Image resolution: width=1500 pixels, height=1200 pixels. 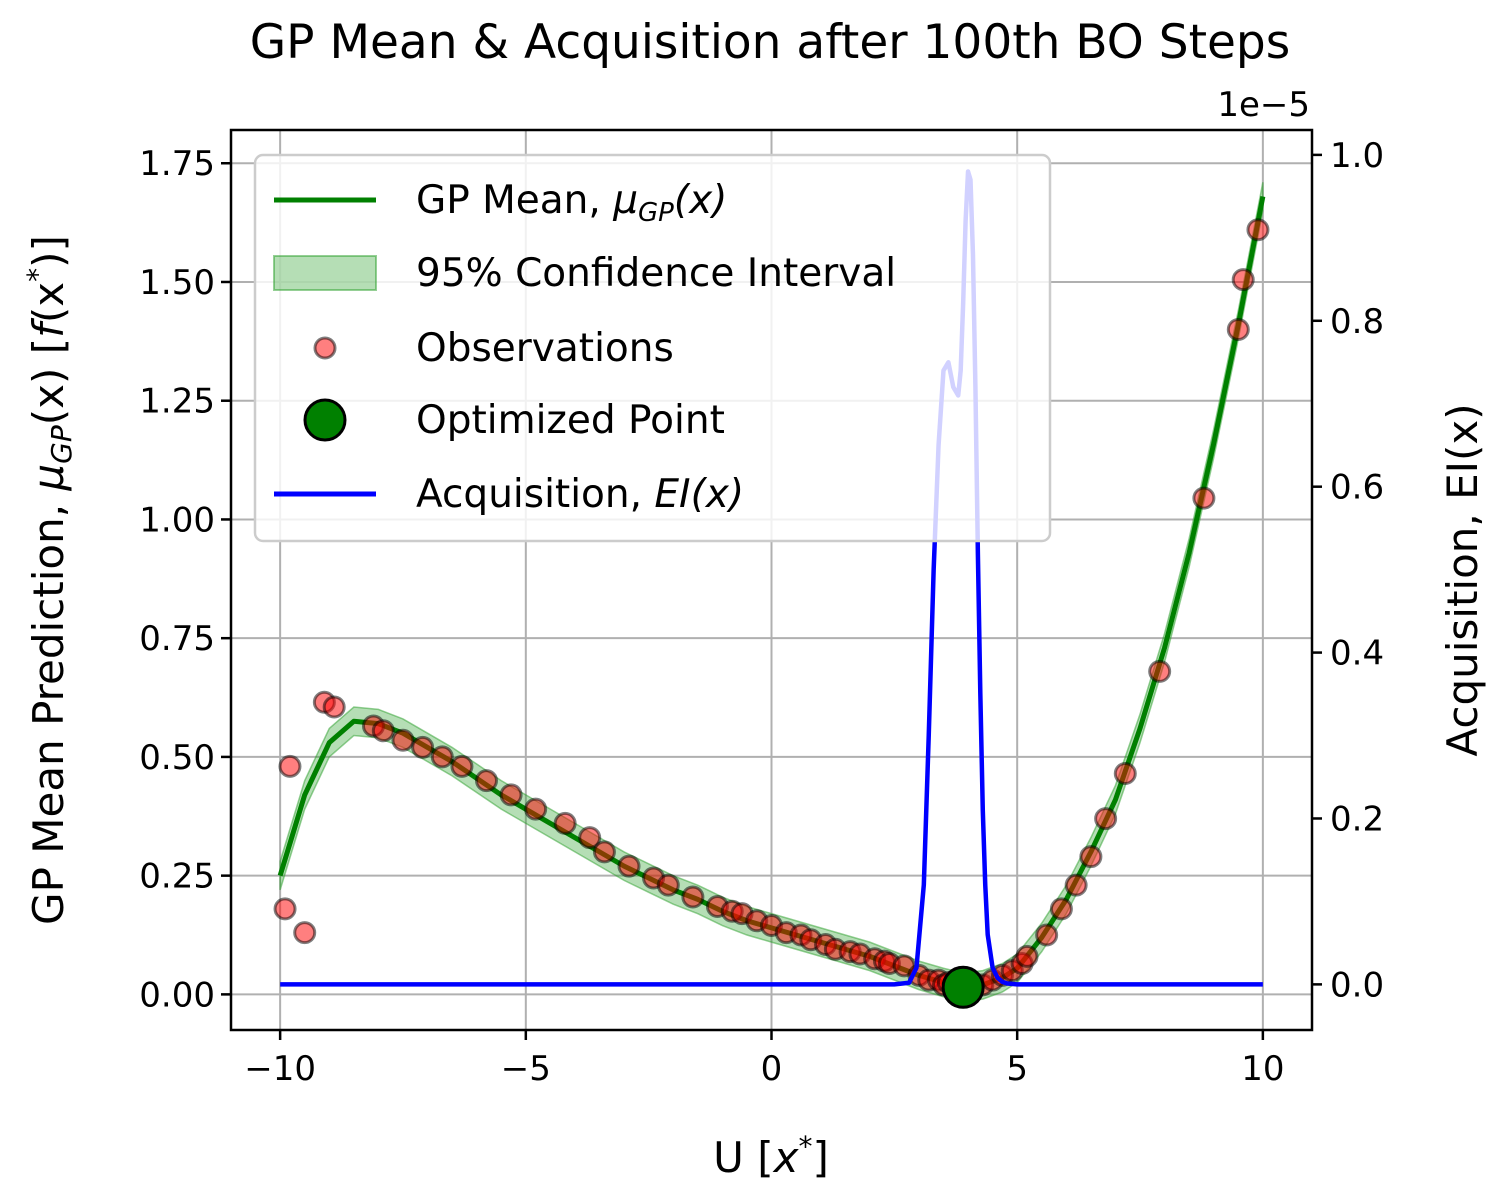 I want to click on y-tick-label-right: 0.8, so click(x=1357, y=322).